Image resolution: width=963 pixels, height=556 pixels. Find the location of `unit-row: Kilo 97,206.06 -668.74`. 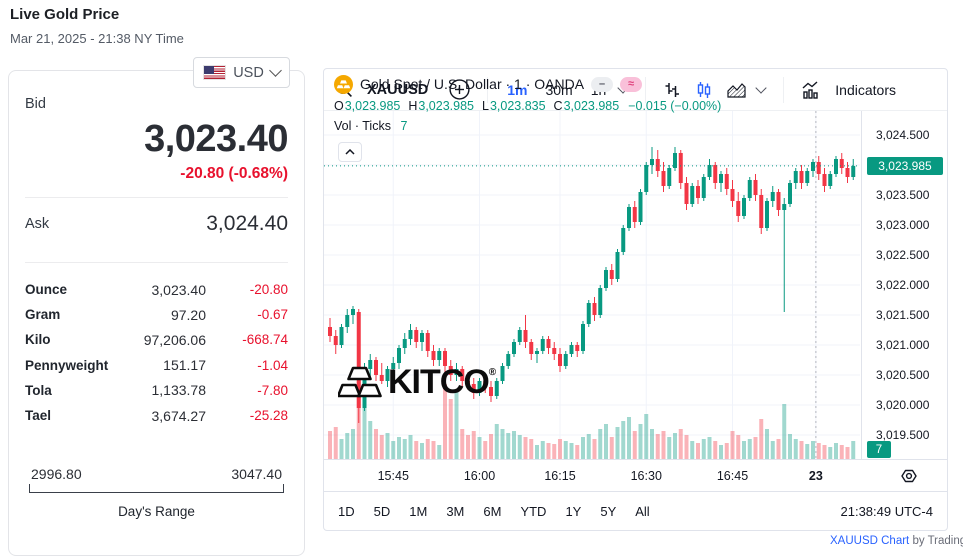

unit-row: Kilo 97,206.06 -668.74 is located at coordinates (156, 339).